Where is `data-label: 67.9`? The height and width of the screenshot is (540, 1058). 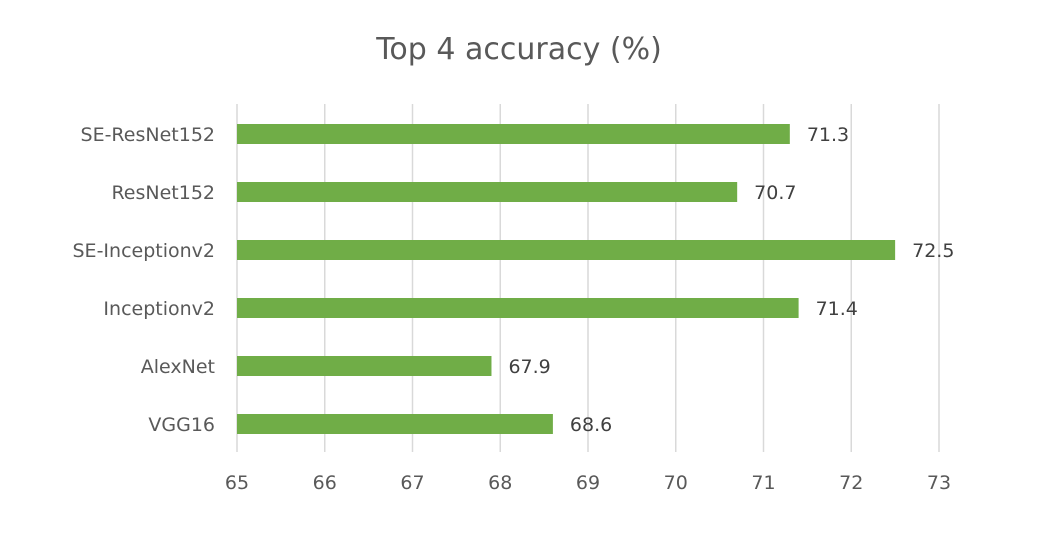
data-label: 67.9 is located at coordinates (529, 367).